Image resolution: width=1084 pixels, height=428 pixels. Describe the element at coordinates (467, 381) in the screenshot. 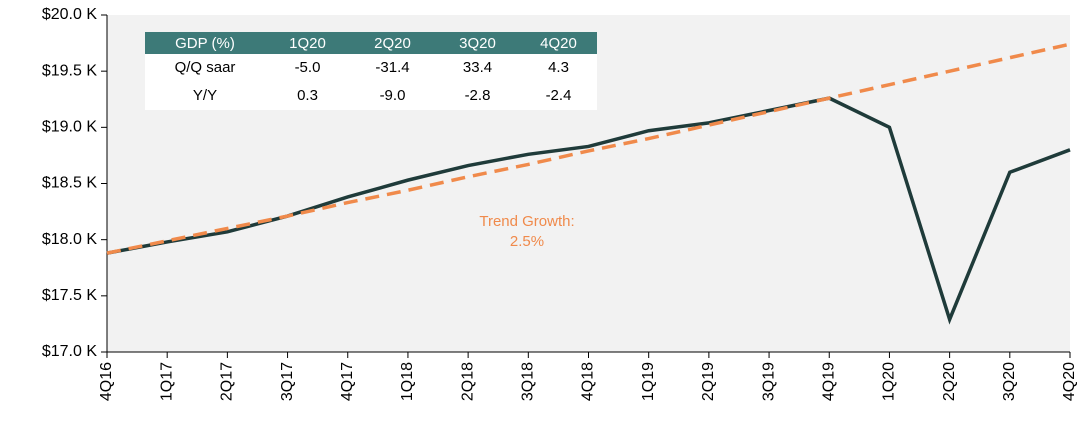

I see `x-tick-label: 2Q18` at that location.